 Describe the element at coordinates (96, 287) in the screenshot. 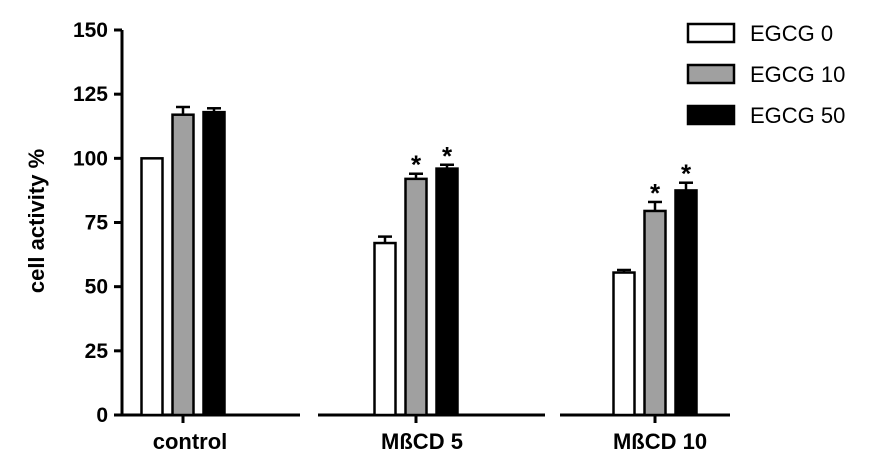

I see `y-tick-label: 50` at that location.